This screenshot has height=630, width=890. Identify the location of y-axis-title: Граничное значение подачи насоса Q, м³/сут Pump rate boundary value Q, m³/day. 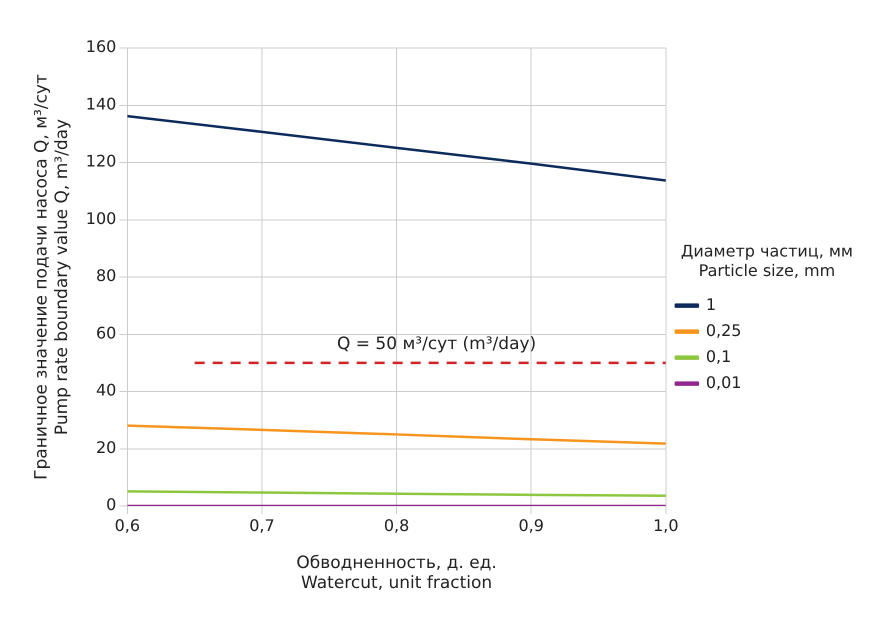
(52, 277).